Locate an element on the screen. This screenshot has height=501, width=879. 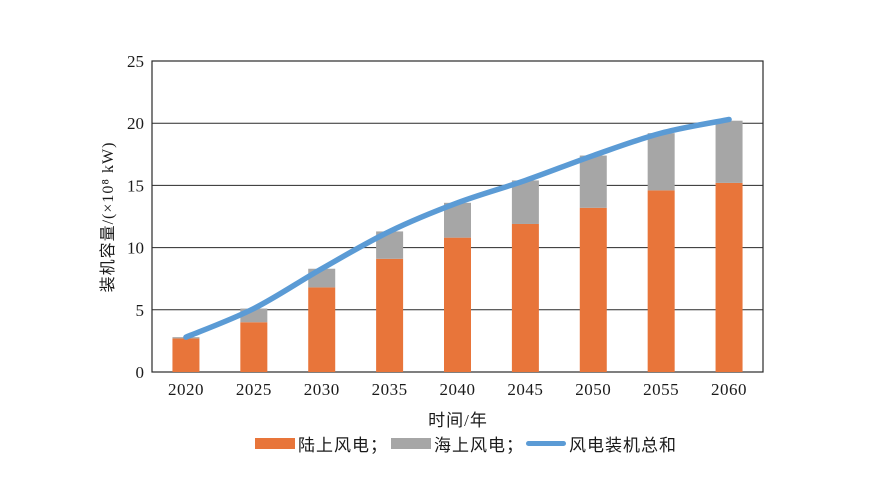
legend-label-total: 风电装机总和 is located at coordinates (623, 445).